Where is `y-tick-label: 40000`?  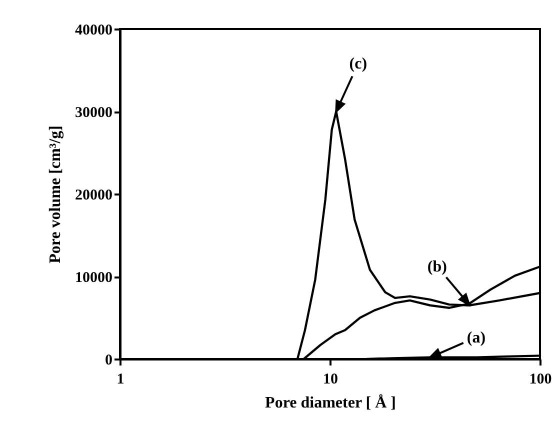
y-tick-label: 40000 is located at coordinates (93, 30).